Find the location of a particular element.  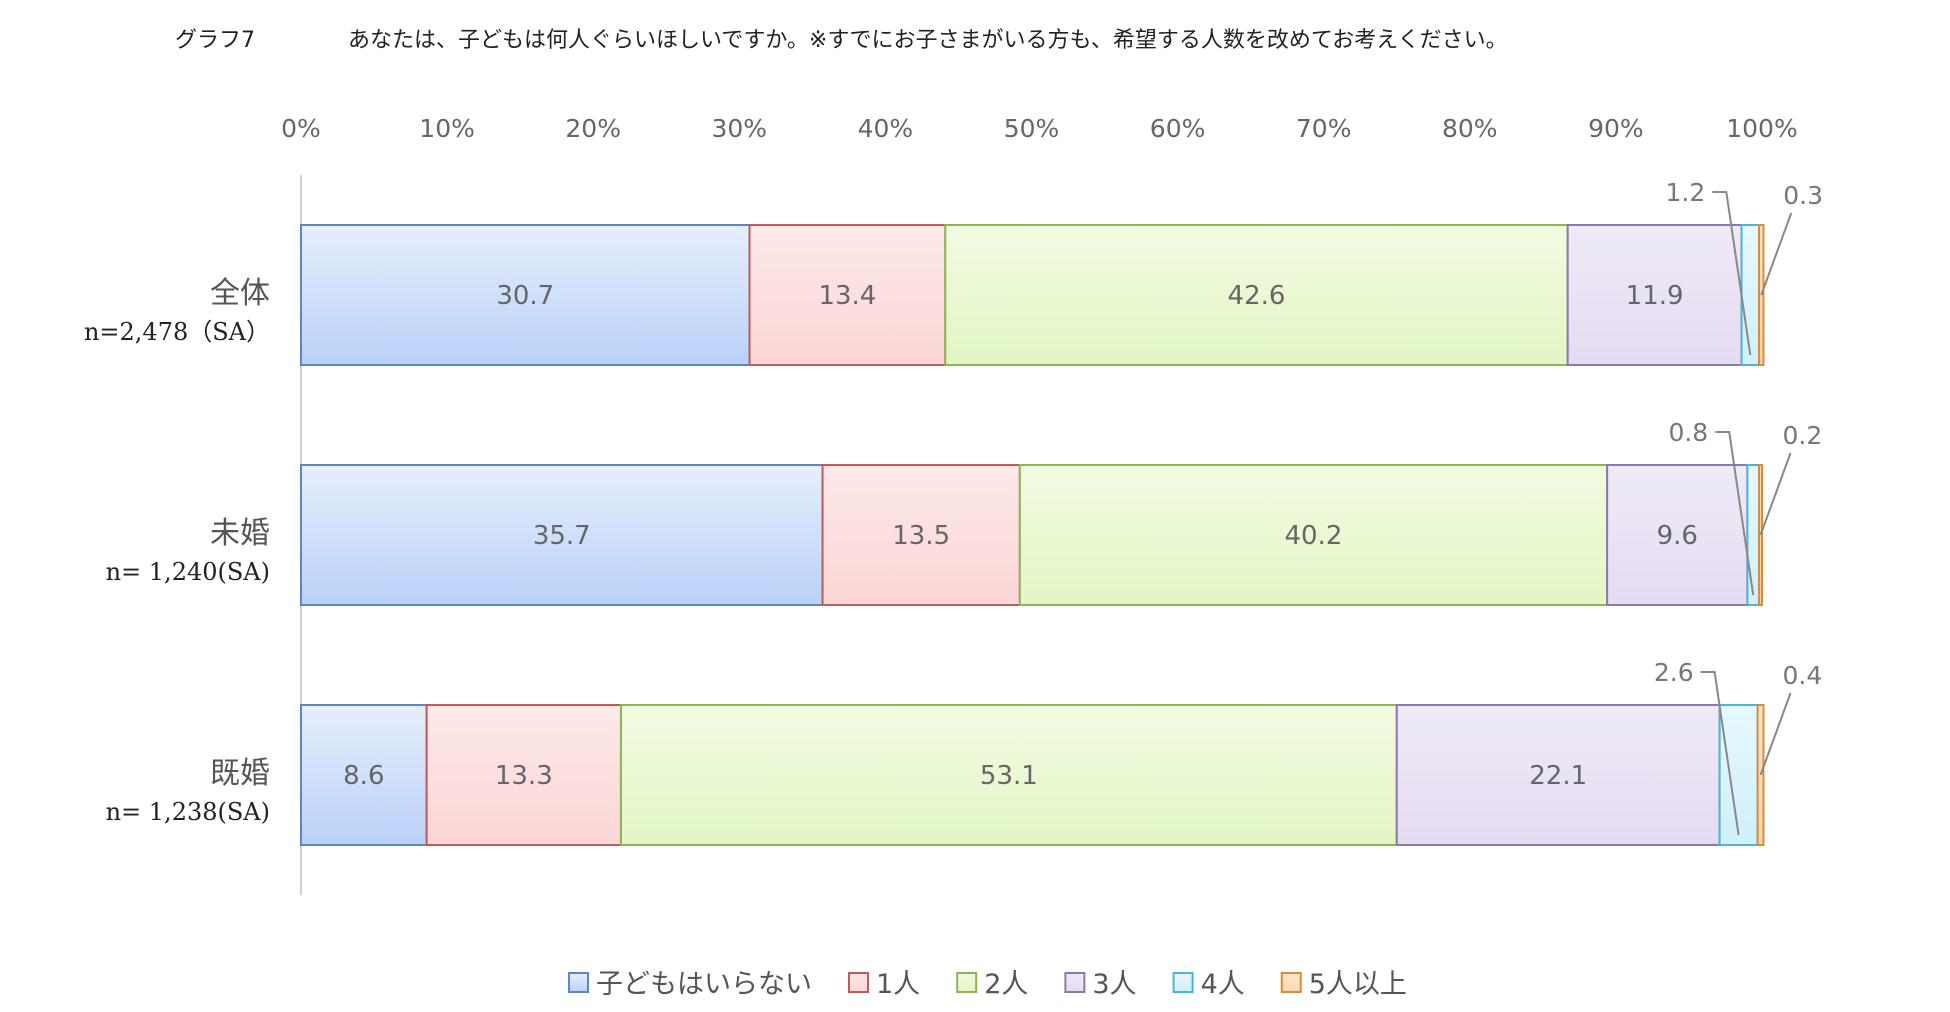

legend-item: 3人 is located at coordinates (1100, 984).